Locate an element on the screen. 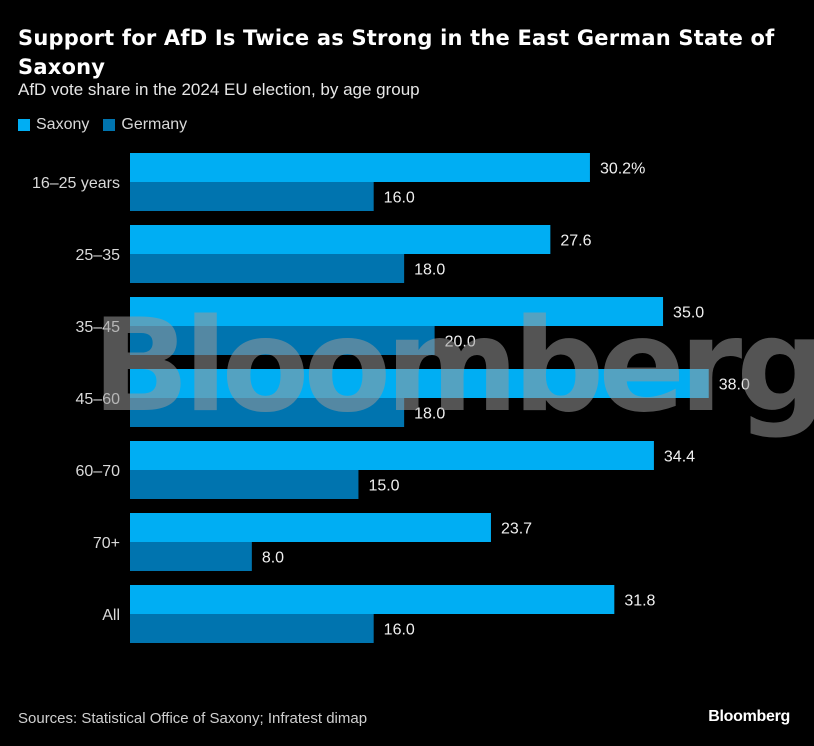 The height and width of the screenshot is (746, 814). legend-swatch-germany is located at coordinates (109, 125).